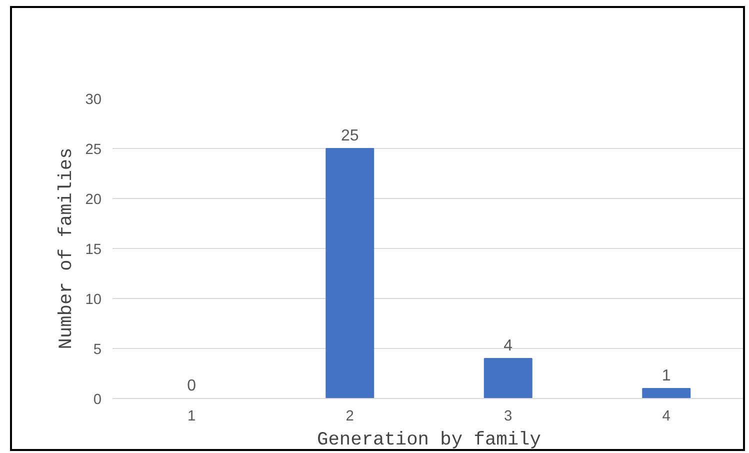 The image size is (749, 453). What do you see at coordinates (508, 346) in the screenshot?
I see `data-label: 4` at bounding box center [508, 346].